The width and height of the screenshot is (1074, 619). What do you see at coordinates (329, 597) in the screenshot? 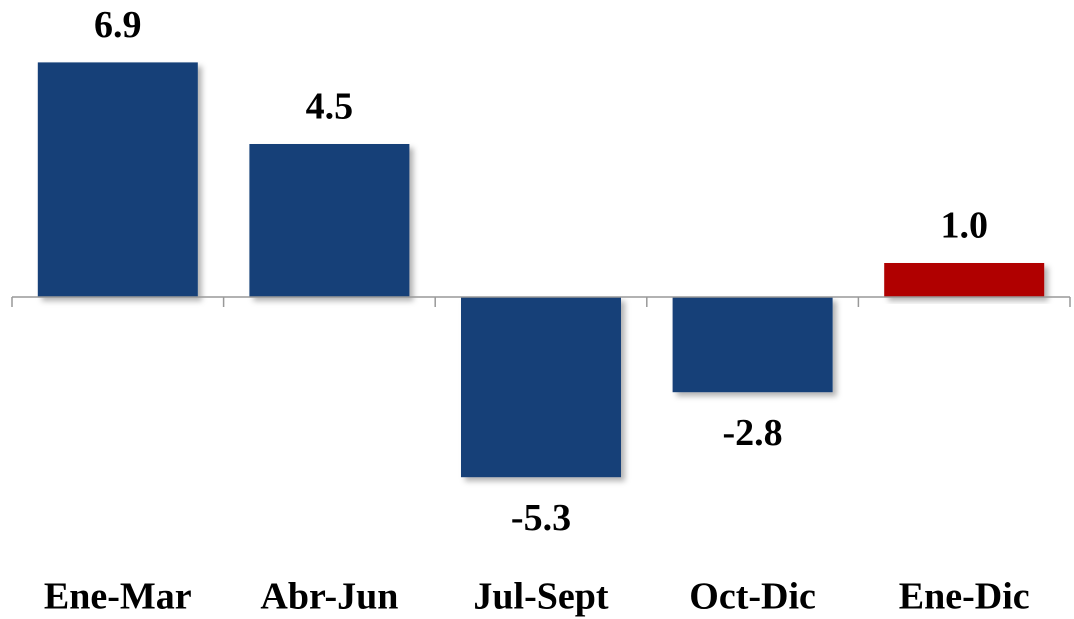
I see `x-tick-label: Abr-Jun` at bounding box center [329, 597].